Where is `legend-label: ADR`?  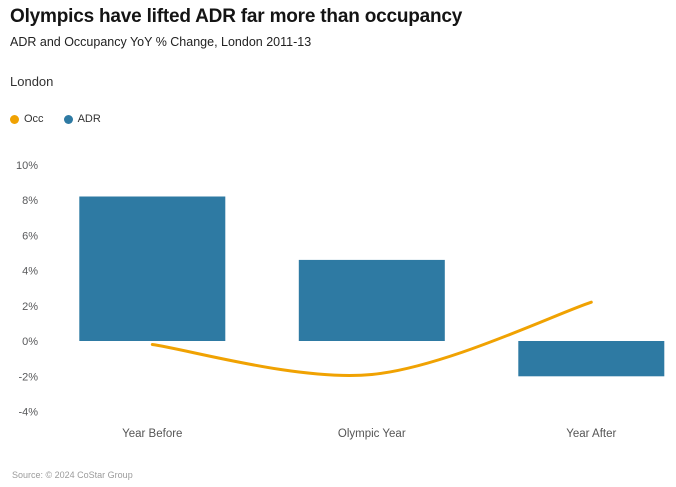 legend-label: ADR is located at coordinates (89, 119).